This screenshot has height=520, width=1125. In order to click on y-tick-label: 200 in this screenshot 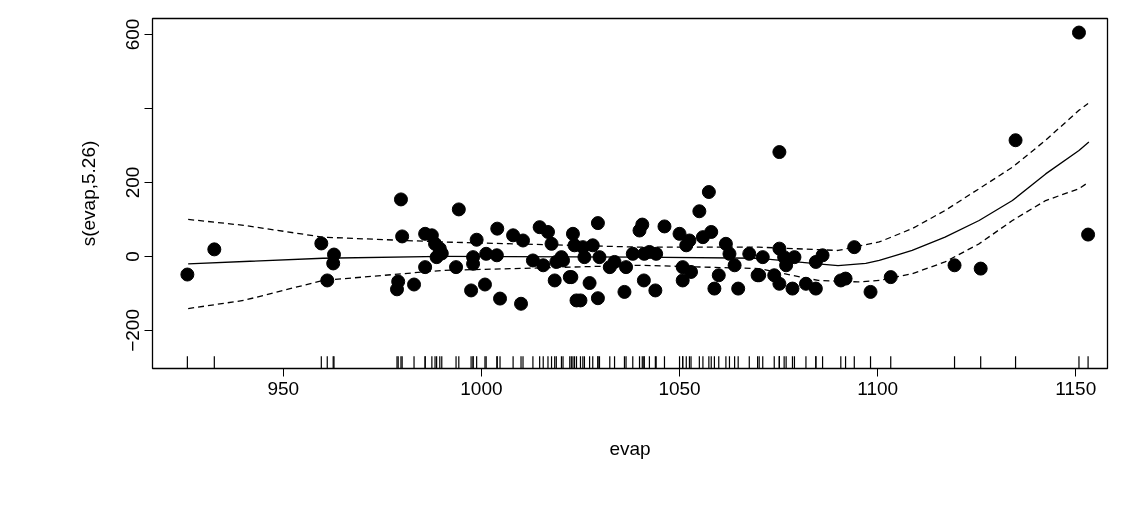, I will do `click(133, 182)`.